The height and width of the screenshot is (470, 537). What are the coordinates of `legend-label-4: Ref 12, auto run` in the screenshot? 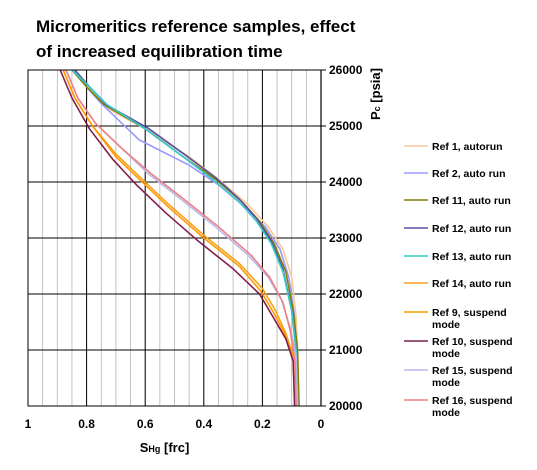 It's located at (471, 229).